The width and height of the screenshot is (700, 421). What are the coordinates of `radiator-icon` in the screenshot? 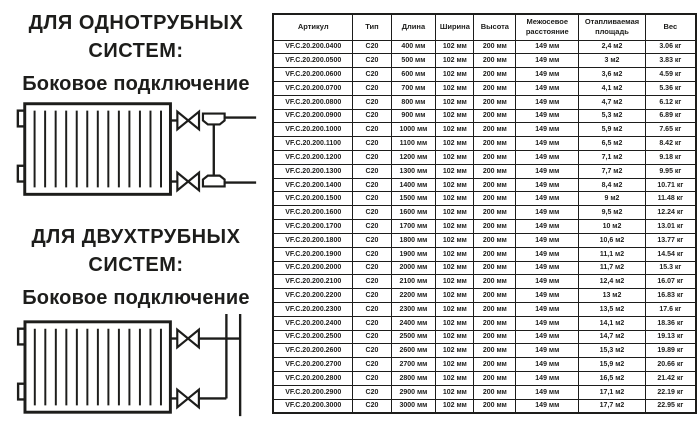 It's located at (94, 367).